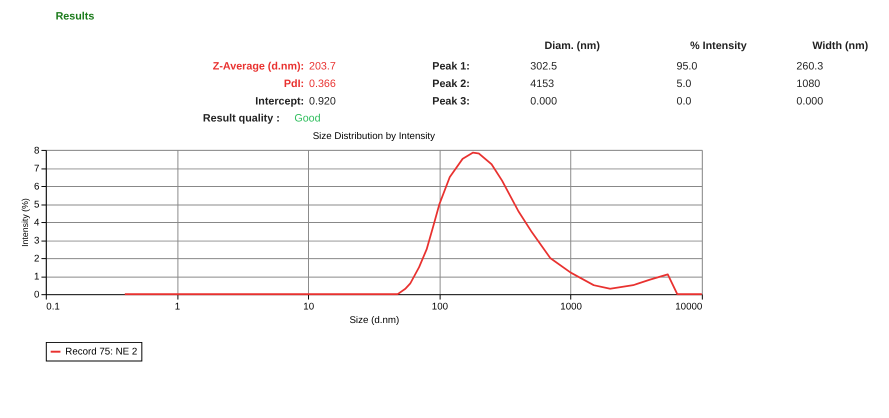  Describe the element at coordinates (451, 66) in the screenshot. I see `text: Peak 1:` at that location.